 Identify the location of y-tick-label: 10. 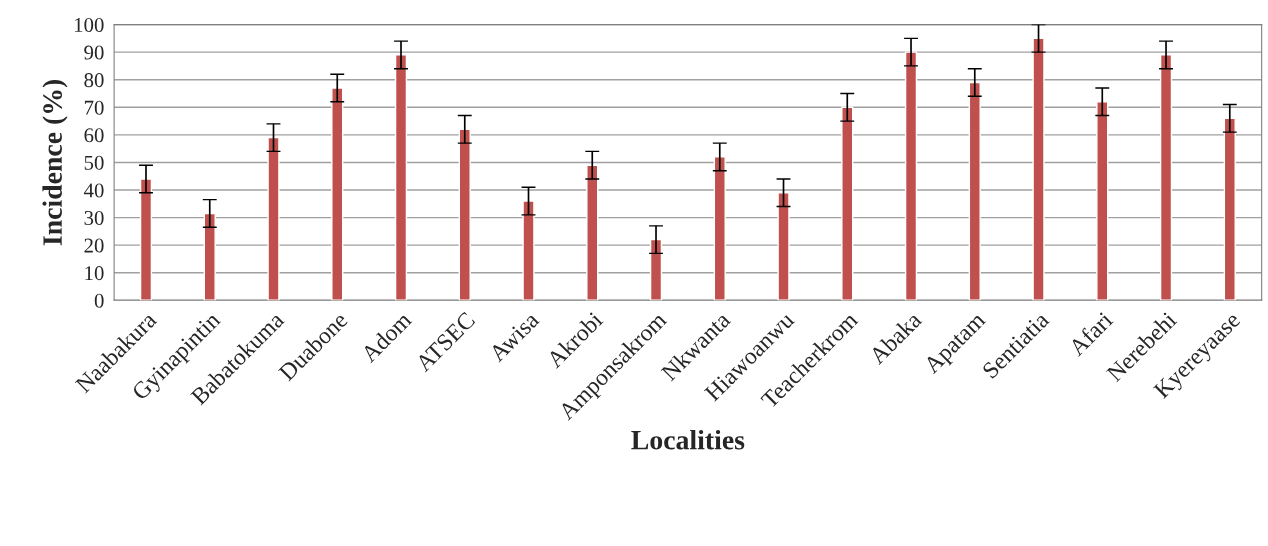
(94, 273).